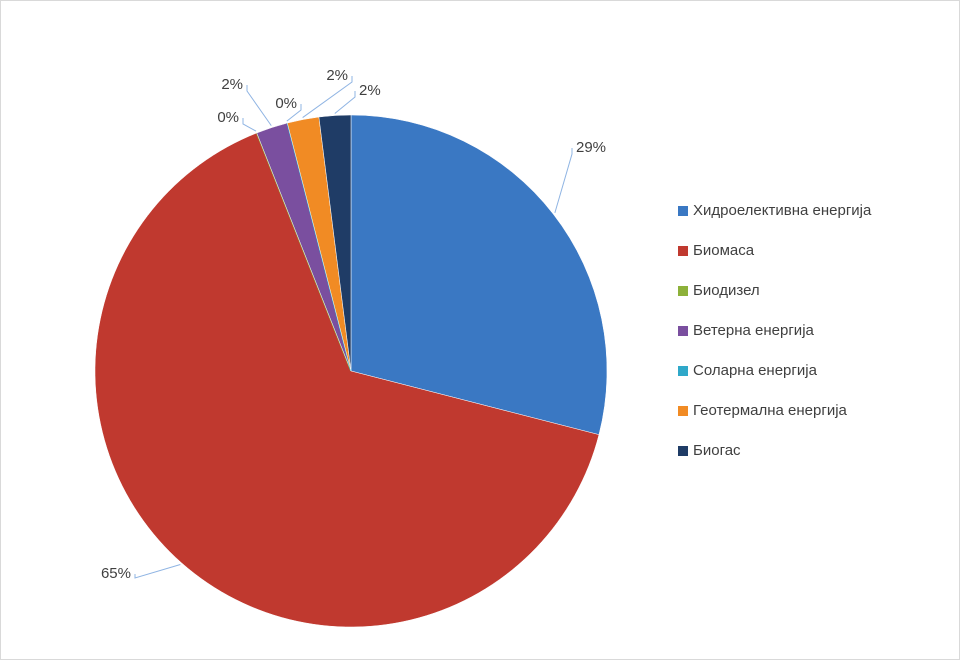 This screenshot has height=660, width=960. What do you see at coordinates (754, 330) in the screenshot?
I see `legend-label: Ветерна енергија` at bounding box center [754, 330].